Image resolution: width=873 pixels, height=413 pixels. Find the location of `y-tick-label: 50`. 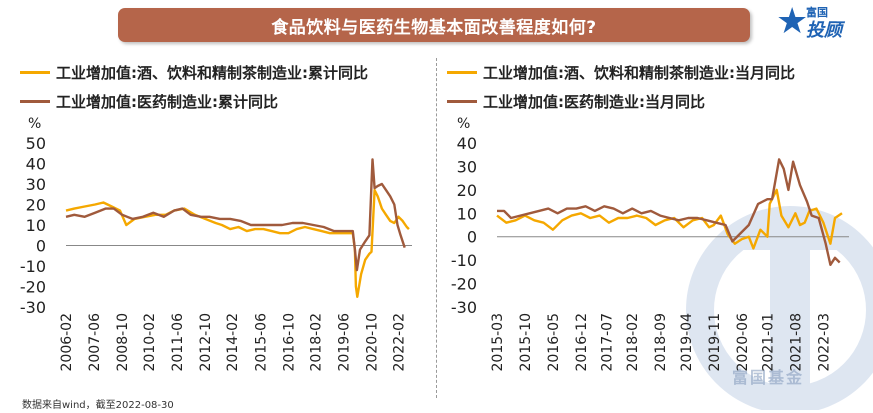

y-tick-label: 50 is located at coordinates (36, 143).